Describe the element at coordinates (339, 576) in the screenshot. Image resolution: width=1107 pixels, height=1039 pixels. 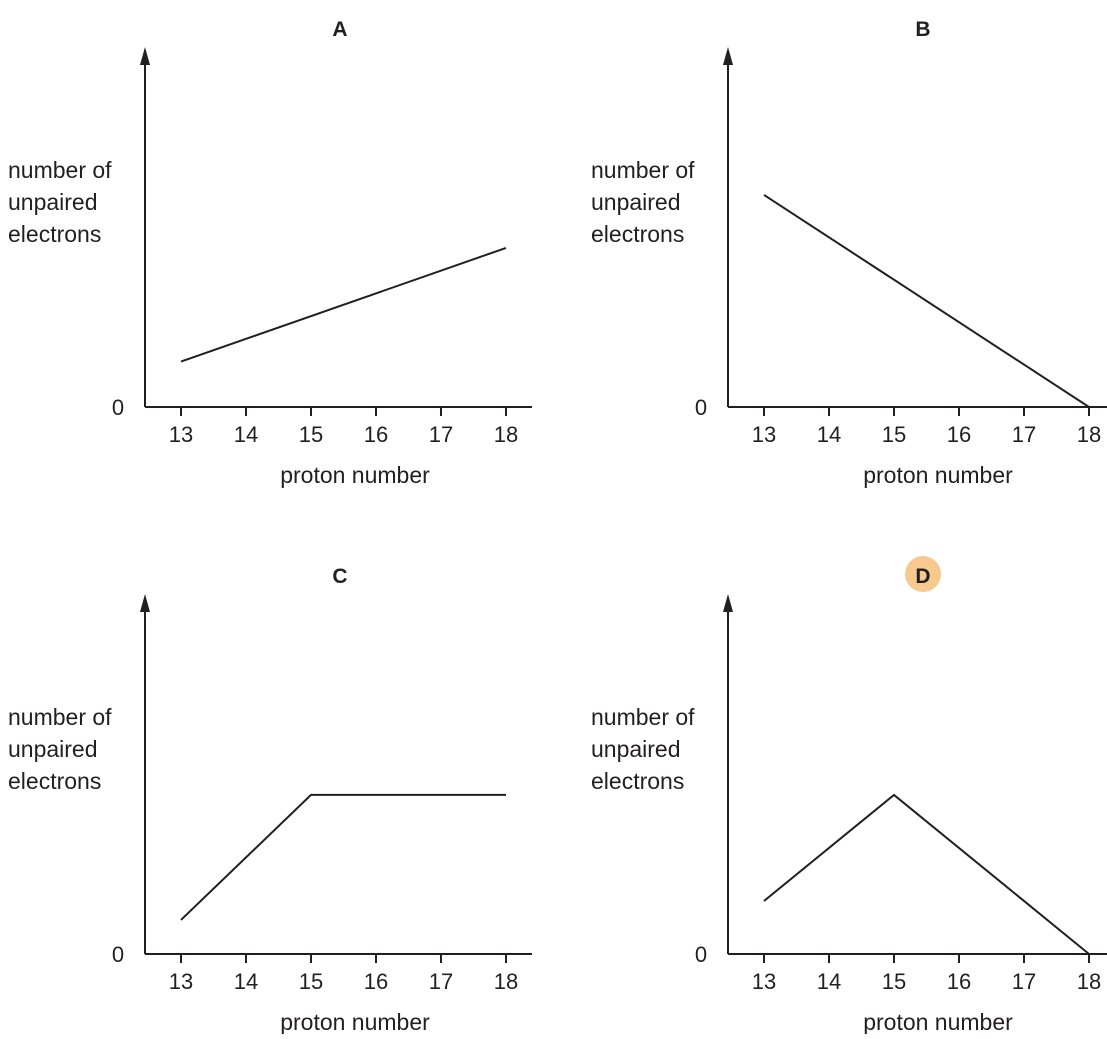
I see `chart-title: C` at that location.